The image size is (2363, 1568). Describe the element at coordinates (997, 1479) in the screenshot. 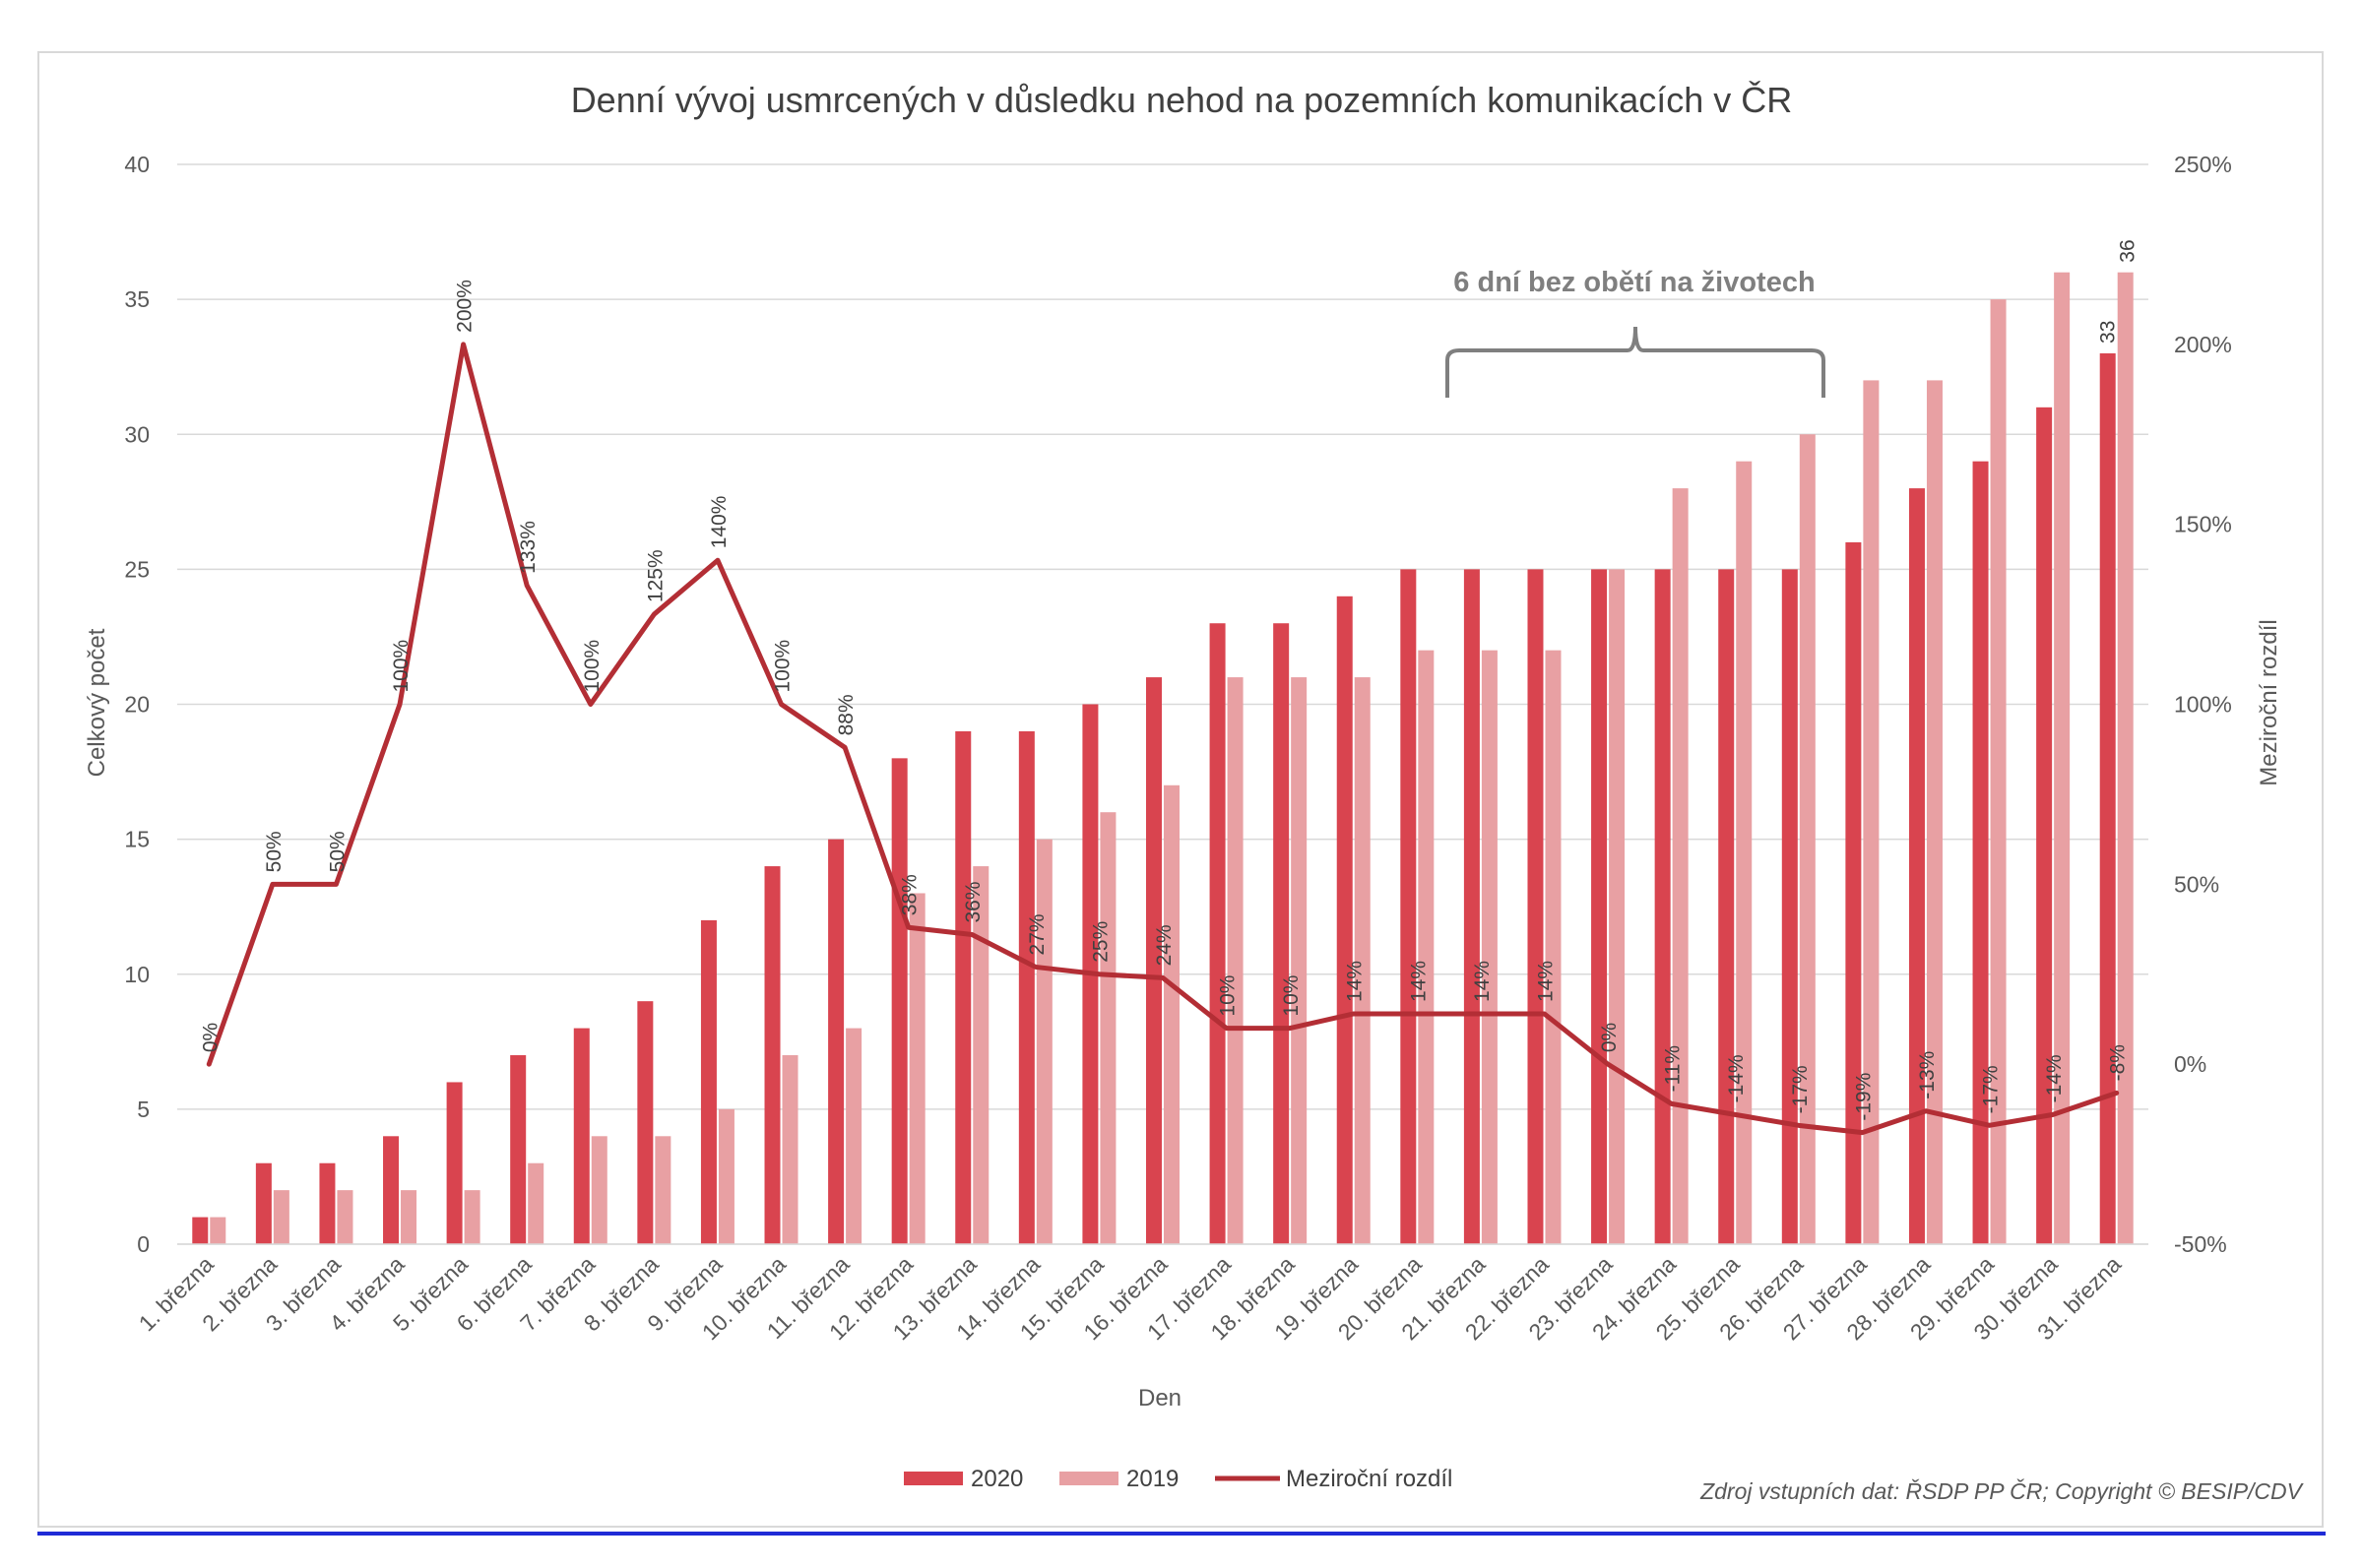

I see `legend-label-2020: 2020` at that location.